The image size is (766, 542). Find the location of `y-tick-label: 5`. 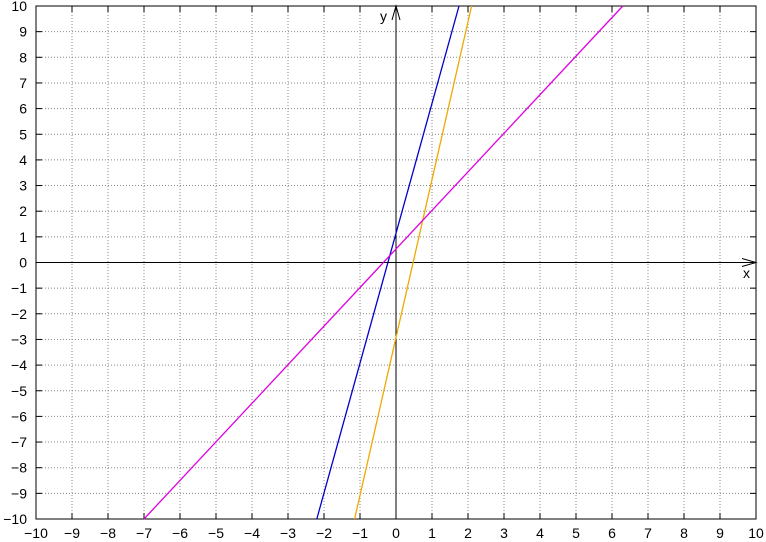

y-tick-label: 5 is located at coordinates (23, 134).